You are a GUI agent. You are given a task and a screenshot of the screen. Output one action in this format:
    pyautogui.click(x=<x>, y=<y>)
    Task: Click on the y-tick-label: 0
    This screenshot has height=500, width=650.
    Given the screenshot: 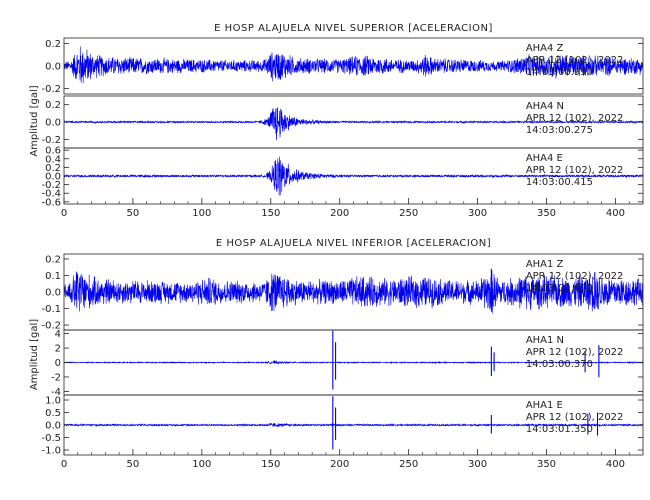 What is the action you would take?
    pyautogui.click(x=58, y=363)
    